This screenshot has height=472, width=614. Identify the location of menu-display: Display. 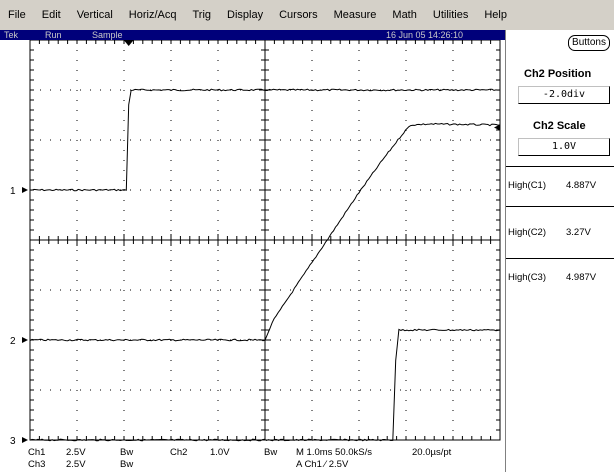
(245, 15).